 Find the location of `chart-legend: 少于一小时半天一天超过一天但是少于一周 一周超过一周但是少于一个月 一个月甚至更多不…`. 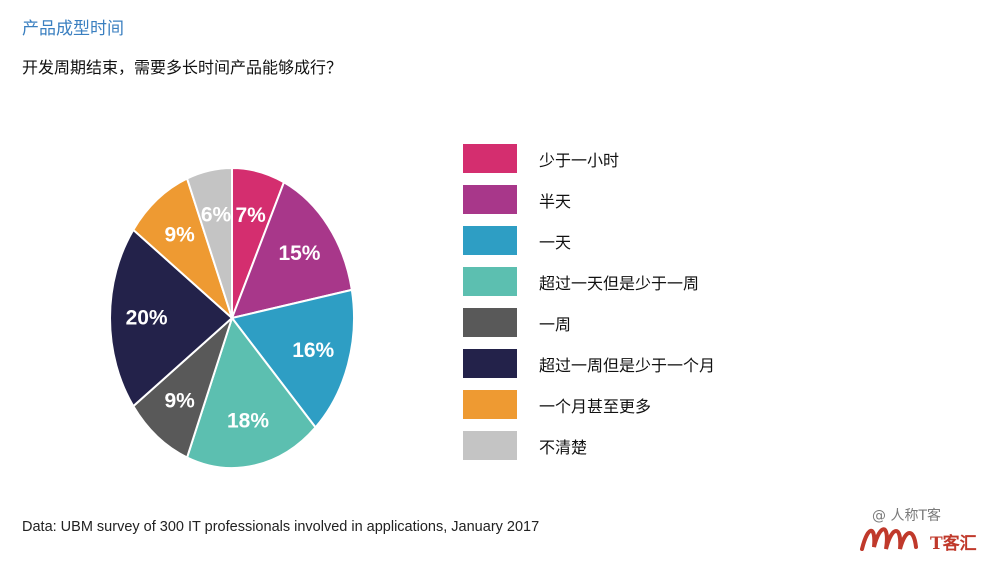

chart-legend: 少于一小时半天一天超过一天但是少于一周 一周超过一周但是少于一个月 一个月甚至更多不… is located at coordinates (589, 308).